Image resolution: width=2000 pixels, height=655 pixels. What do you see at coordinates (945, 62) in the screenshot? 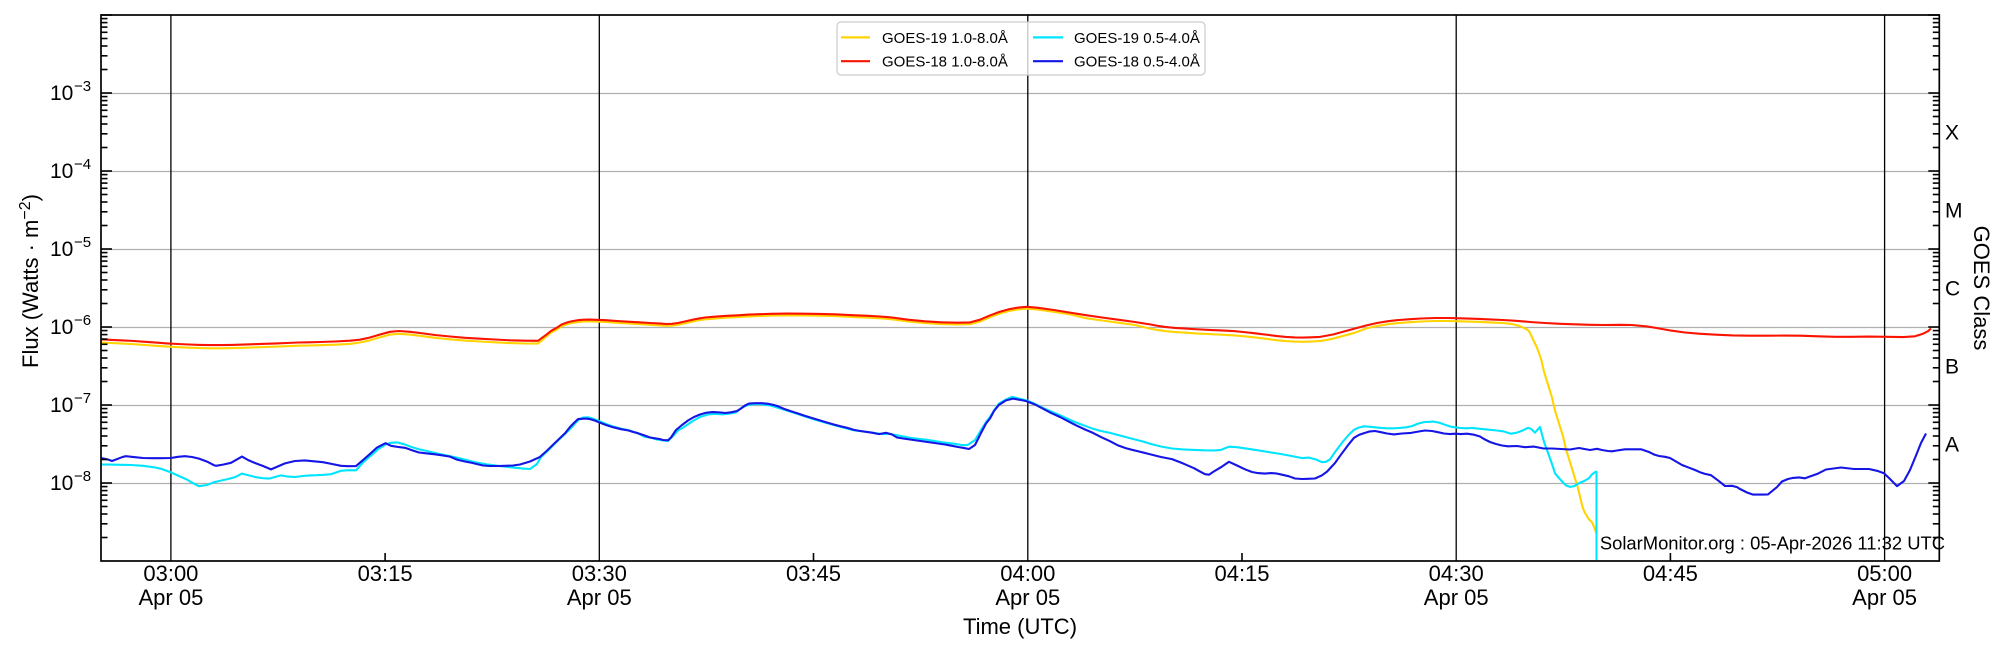
I see `svg-text: GOES-18 1.0-8.0Å` at bounding box center [945, 62].